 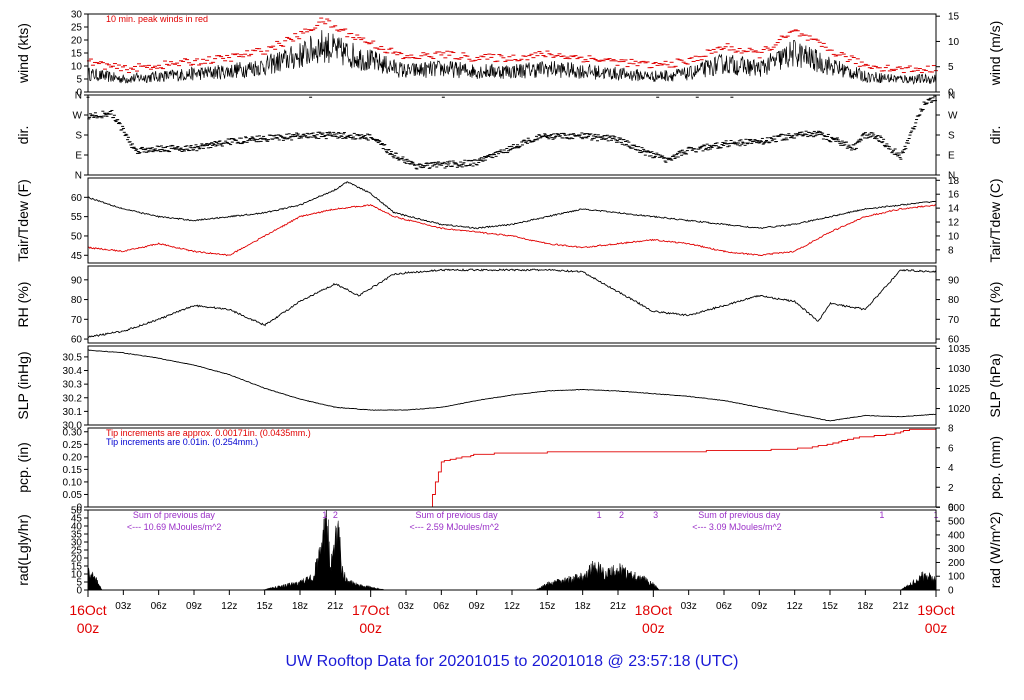 I want to click on wind-left-tick-label: 10, so click(x=77, y=67).